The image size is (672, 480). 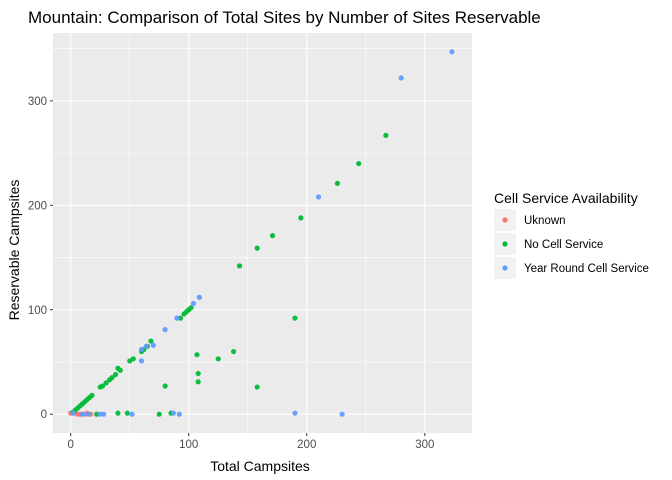 I want to click on x-tick-label: 100, so click(x=188, y=445).